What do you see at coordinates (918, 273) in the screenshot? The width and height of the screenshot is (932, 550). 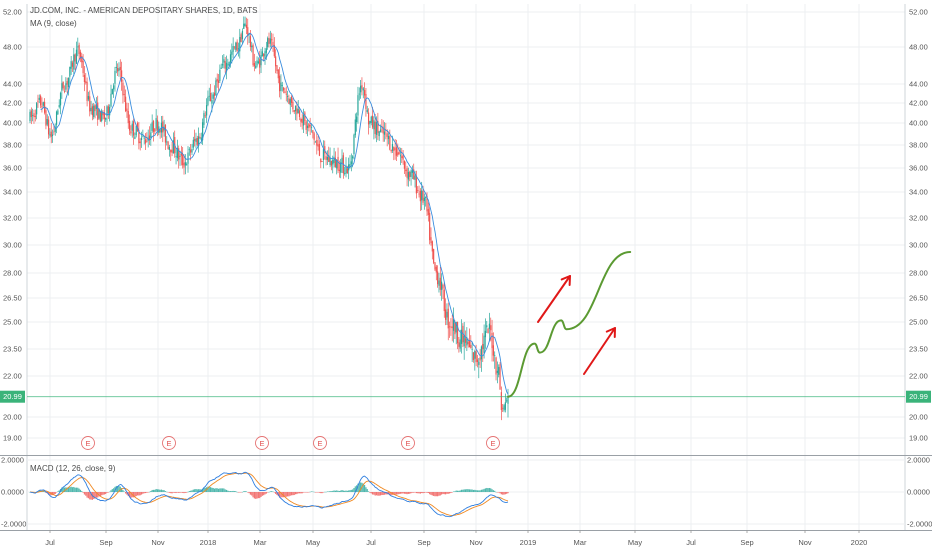 I see `price-tick-label-right: 28.00` at bounding box center [918, 273].